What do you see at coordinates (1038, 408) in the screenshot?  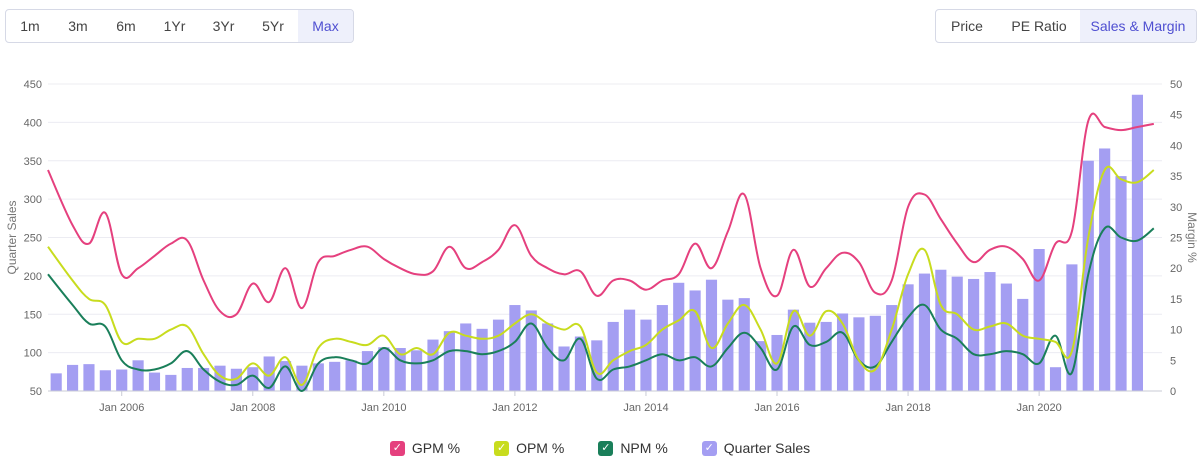 I see `x-tick-label: Jan 2020` at bounding box center [1038, 408].